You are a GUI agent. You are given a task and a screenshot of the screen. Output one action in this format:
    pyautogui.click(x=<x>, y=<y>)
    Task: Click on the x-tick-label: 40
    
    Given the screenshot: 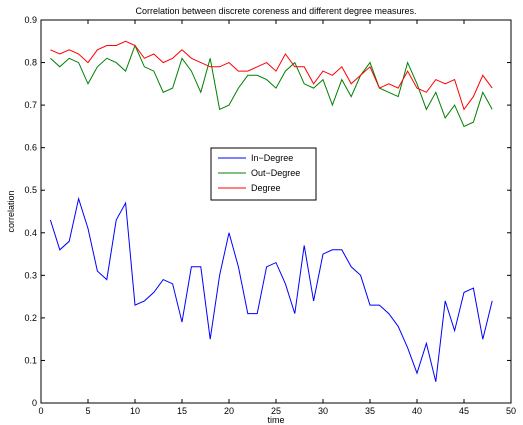 What is the action you would take?
    pyautogui.click(x=417, y=411)
    